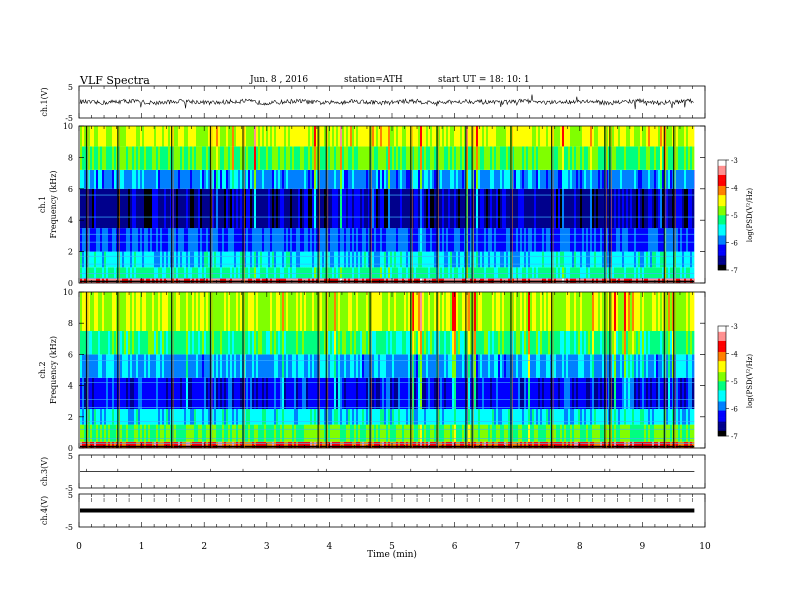 This screenshot has width=792, height=612. Describe the element at coordinates (699, 370) in the screenshot. I see `empty-region` at that location.